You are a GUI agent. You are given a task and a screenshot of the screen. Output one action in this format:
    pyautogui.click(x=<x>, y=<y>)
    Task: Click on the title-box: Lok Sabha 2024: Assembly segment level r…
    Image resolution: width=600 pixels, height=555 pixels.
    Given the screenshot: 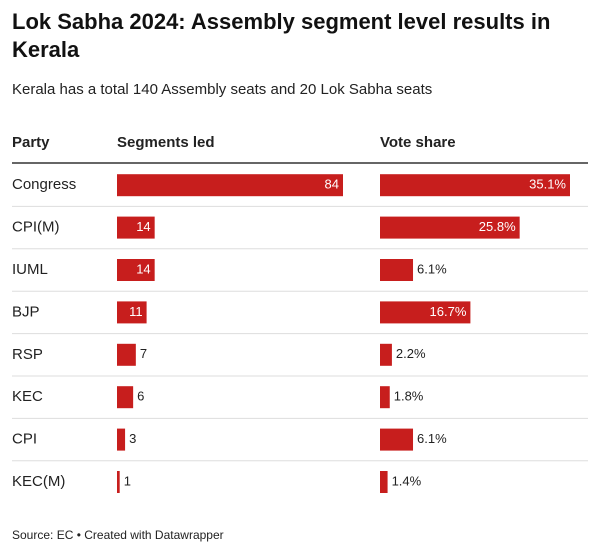 What is the action you would take?
    pyautogui.click(x=281, y=35)
    